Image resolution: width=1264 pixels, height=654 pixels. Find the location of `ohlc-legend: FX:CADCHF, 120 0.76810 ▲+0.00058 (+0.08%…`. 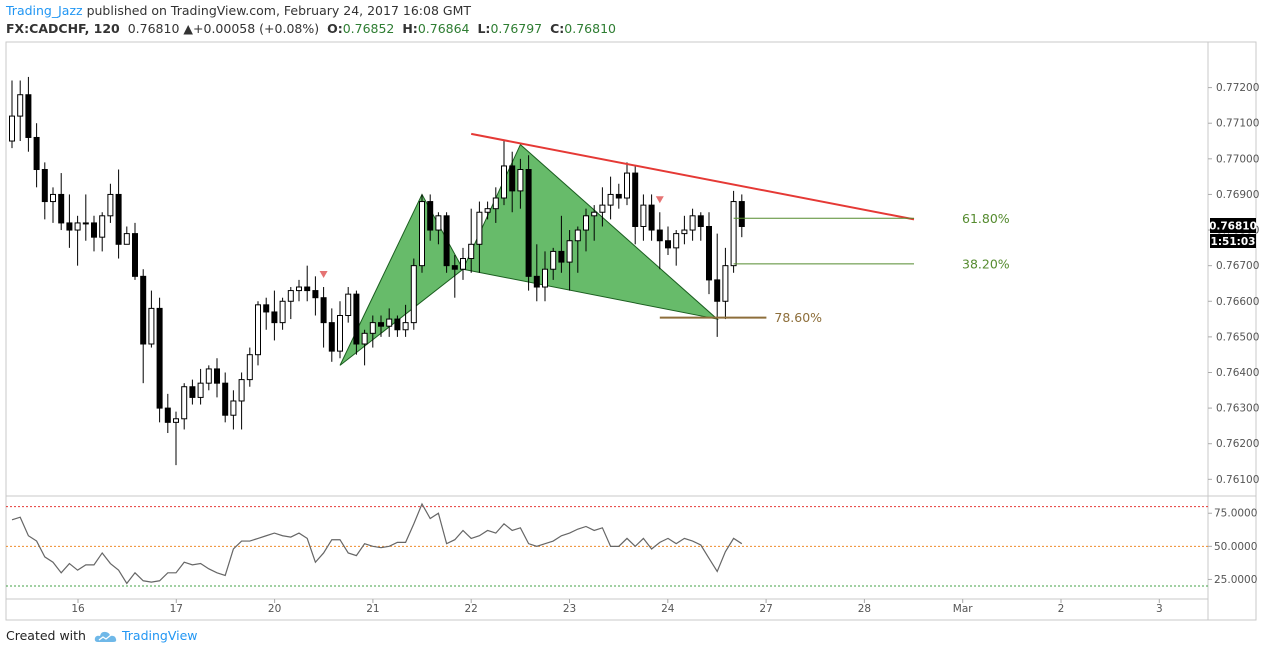

ohlc-legend: FX:CADCHF, 120 0.76810 ▲+0.00058 (+0.08%… is located at coordinates (311, 28).